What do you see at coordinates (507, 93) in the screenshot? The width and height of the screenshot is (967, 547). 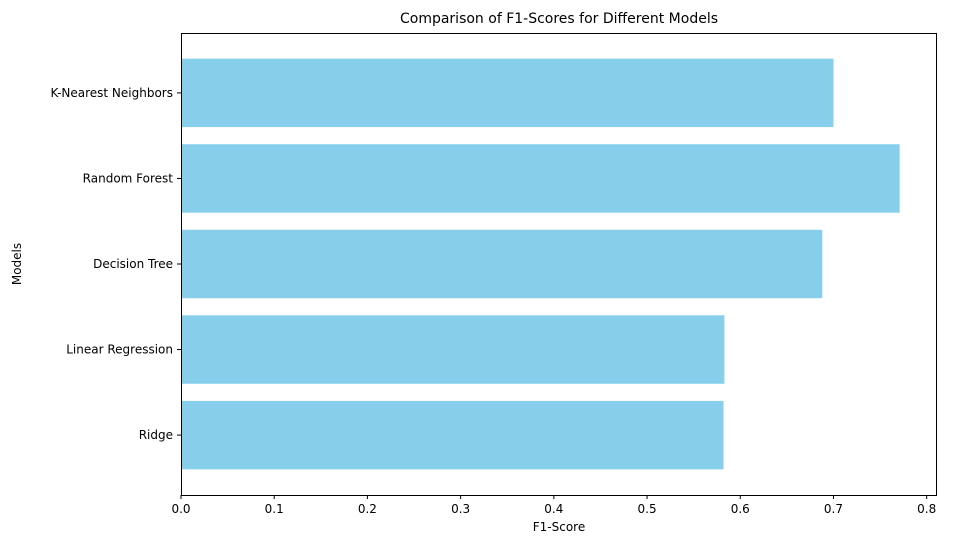 I see `bar-k-nearest-neighbors` at bounding box center [507, 93].